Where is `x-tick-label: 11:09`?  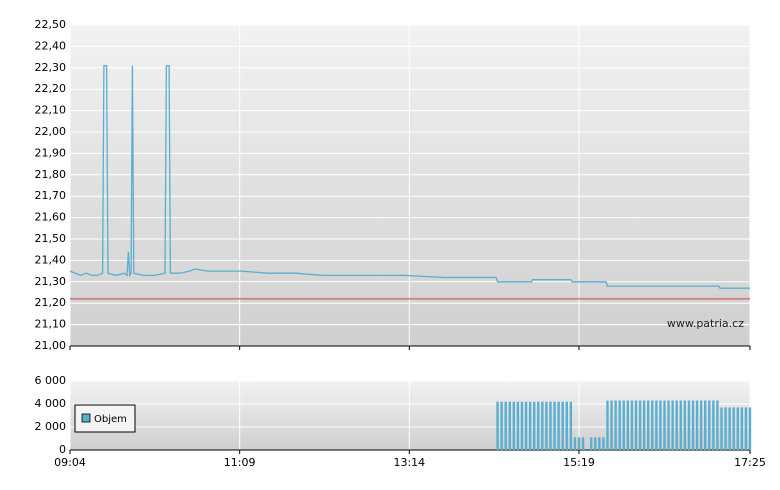 x-tick-label: 11:09 is located at coordinates (240, 462).